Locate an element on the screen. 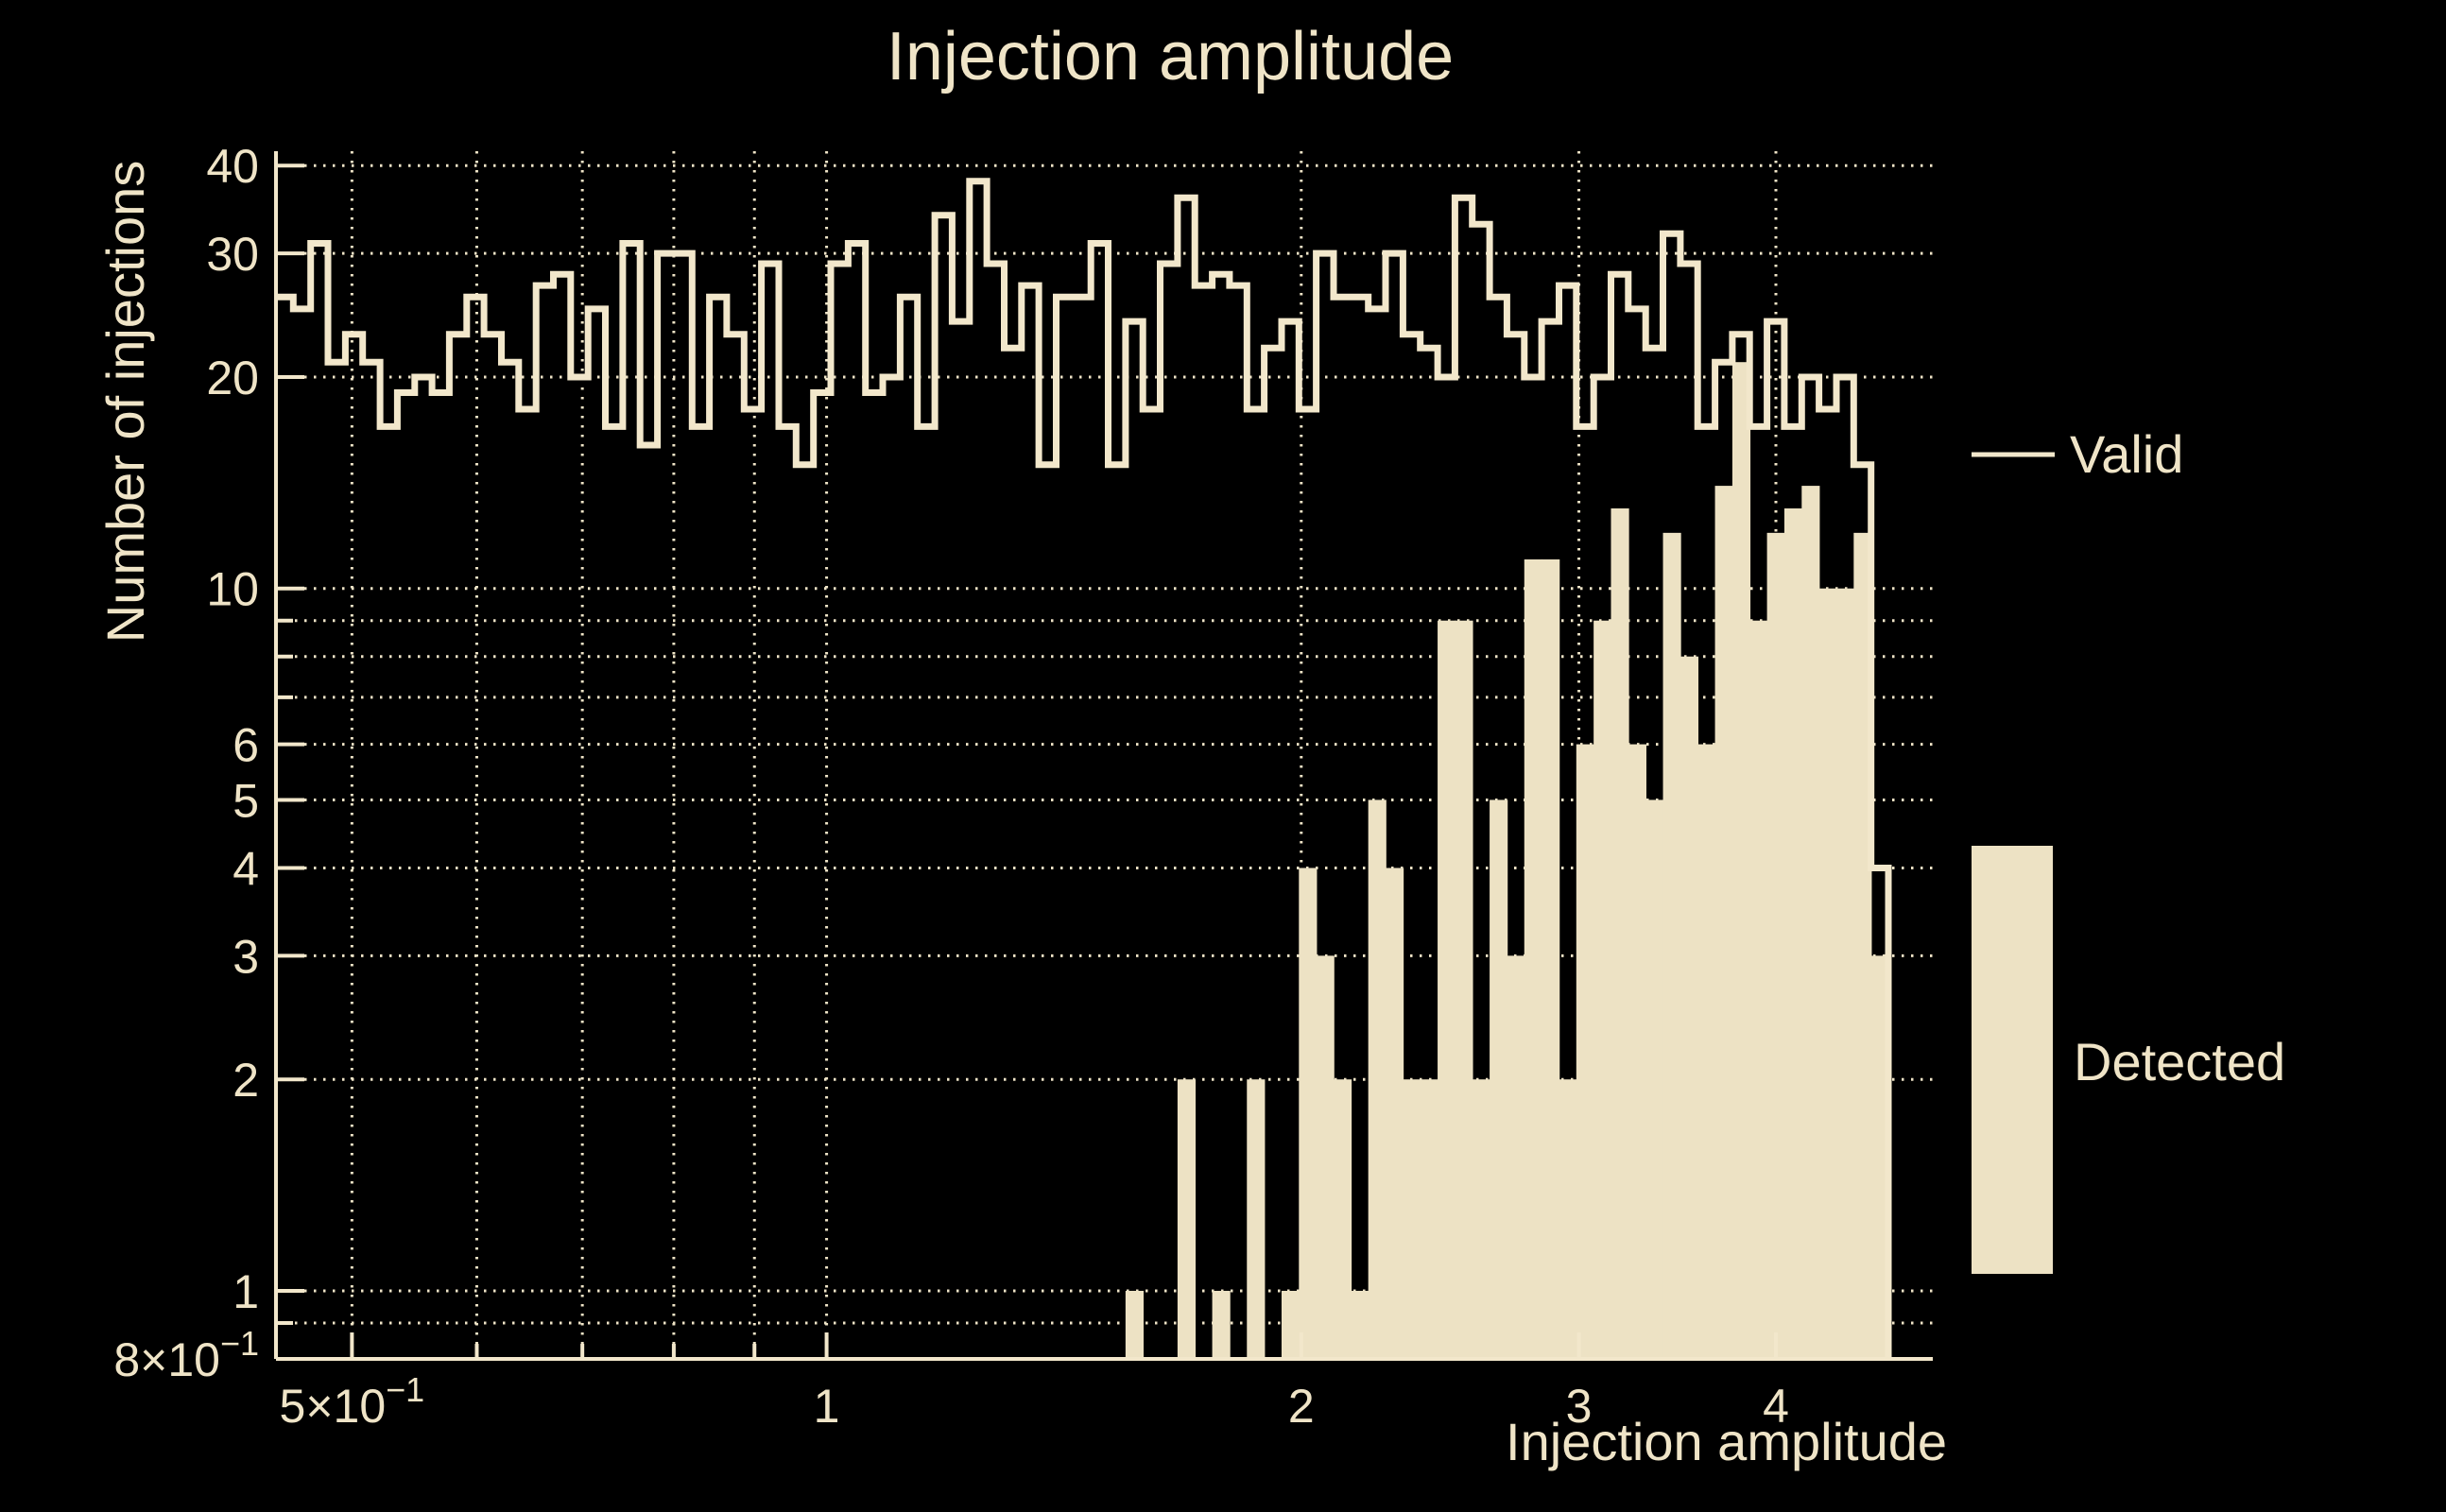 This screenshot has width=2446, height=1512. x-tick-label: 4 is located at coordinates (1776, 1406).